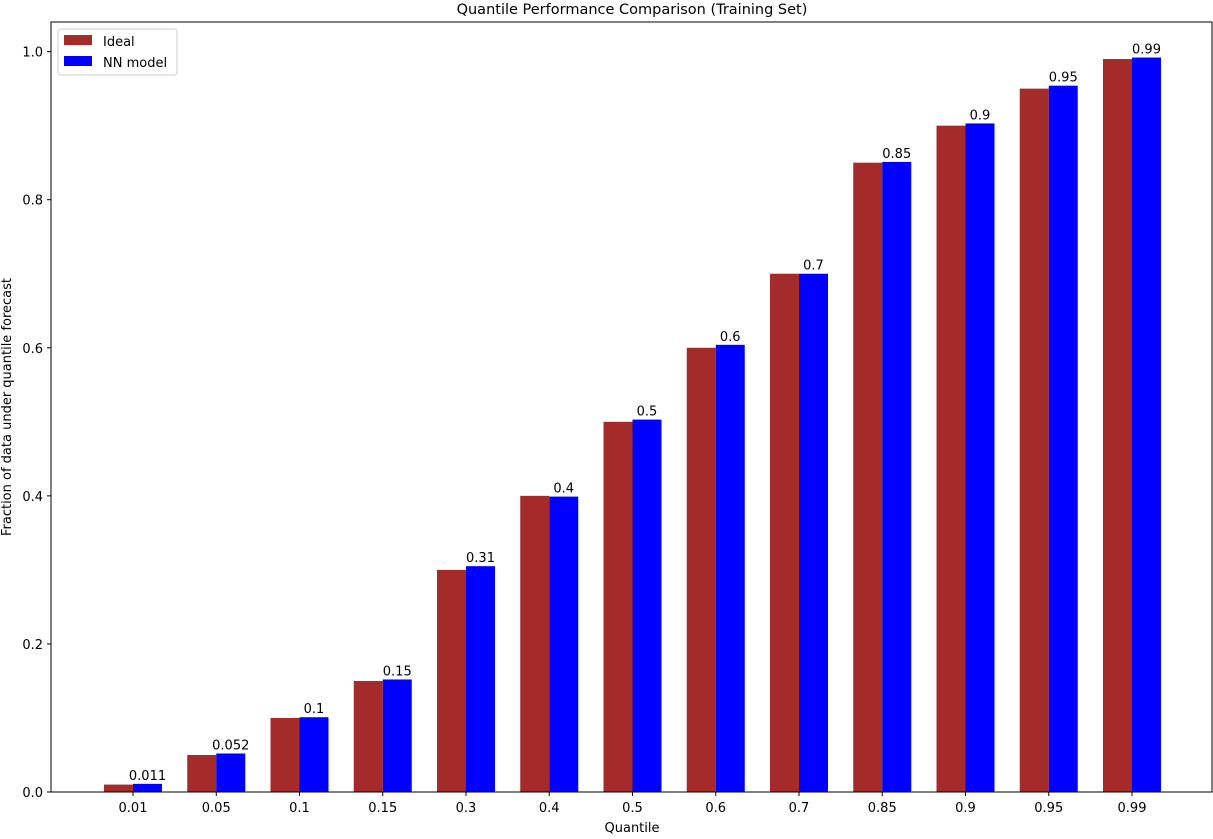  What do you see at coordinates (882, 808) in the screenshot?
I see `x-tick-label: 0.85` at bounding box center [882, 808].